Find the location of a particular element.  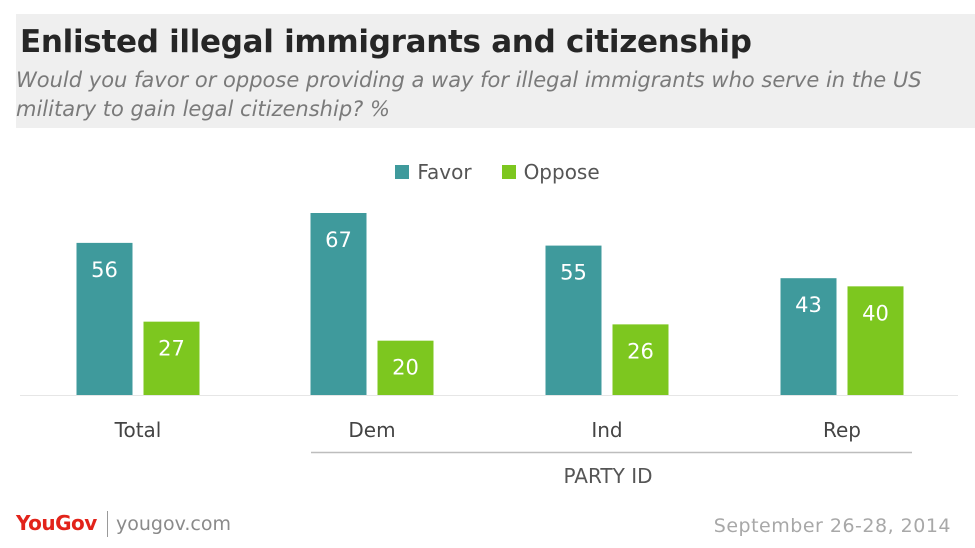

bar-favor-ind is located at coordinates (573, 320).